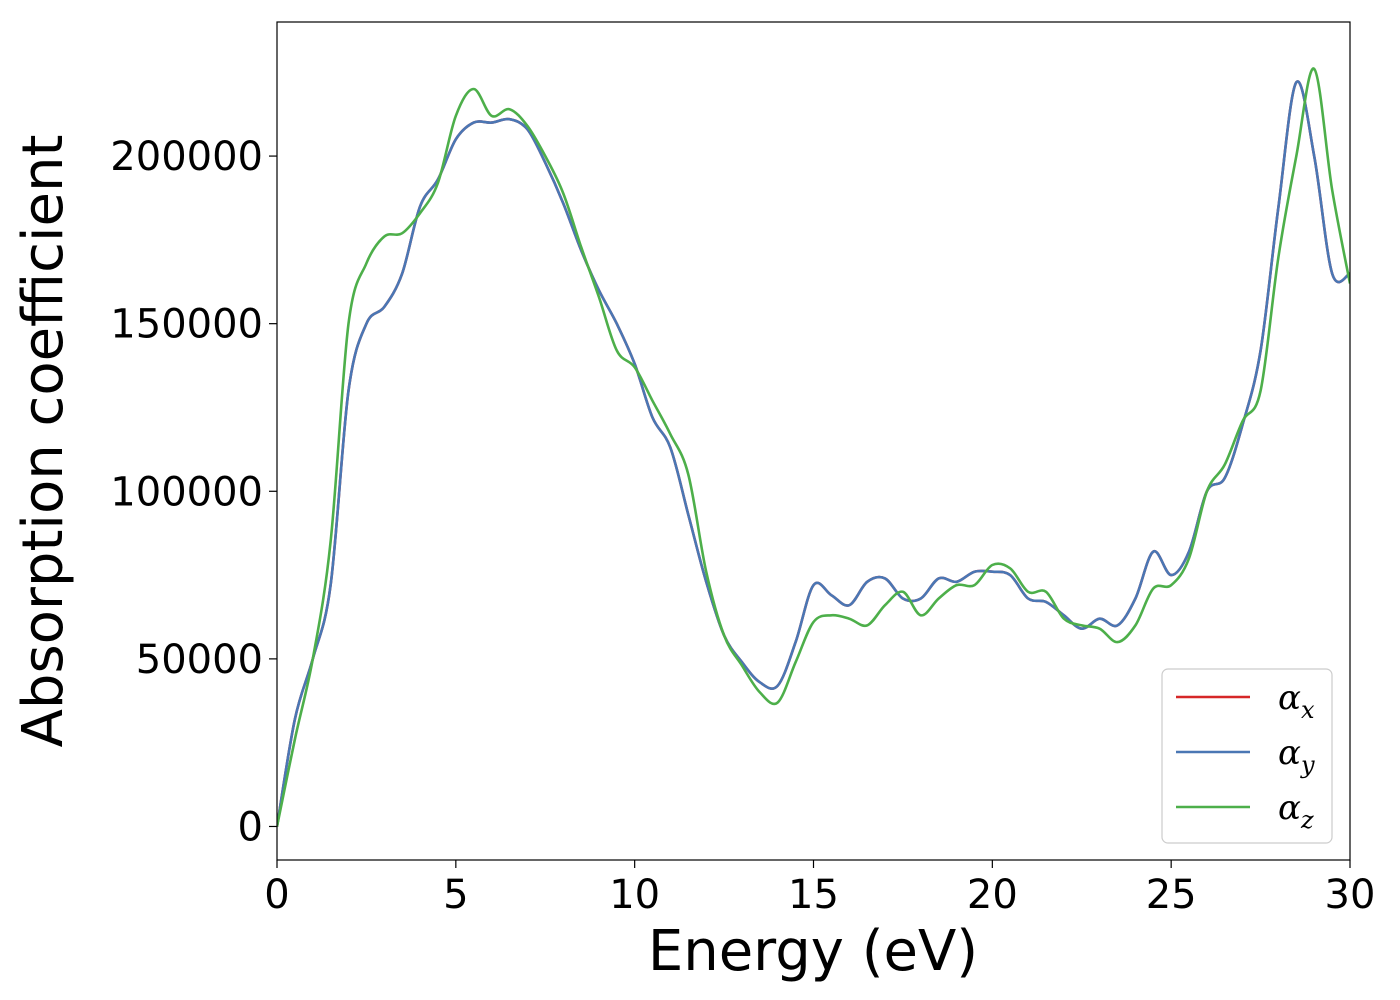  Describe the element at coordinates (455, 895) in the screenshot. I see `x-tick-label: 5` at that location.